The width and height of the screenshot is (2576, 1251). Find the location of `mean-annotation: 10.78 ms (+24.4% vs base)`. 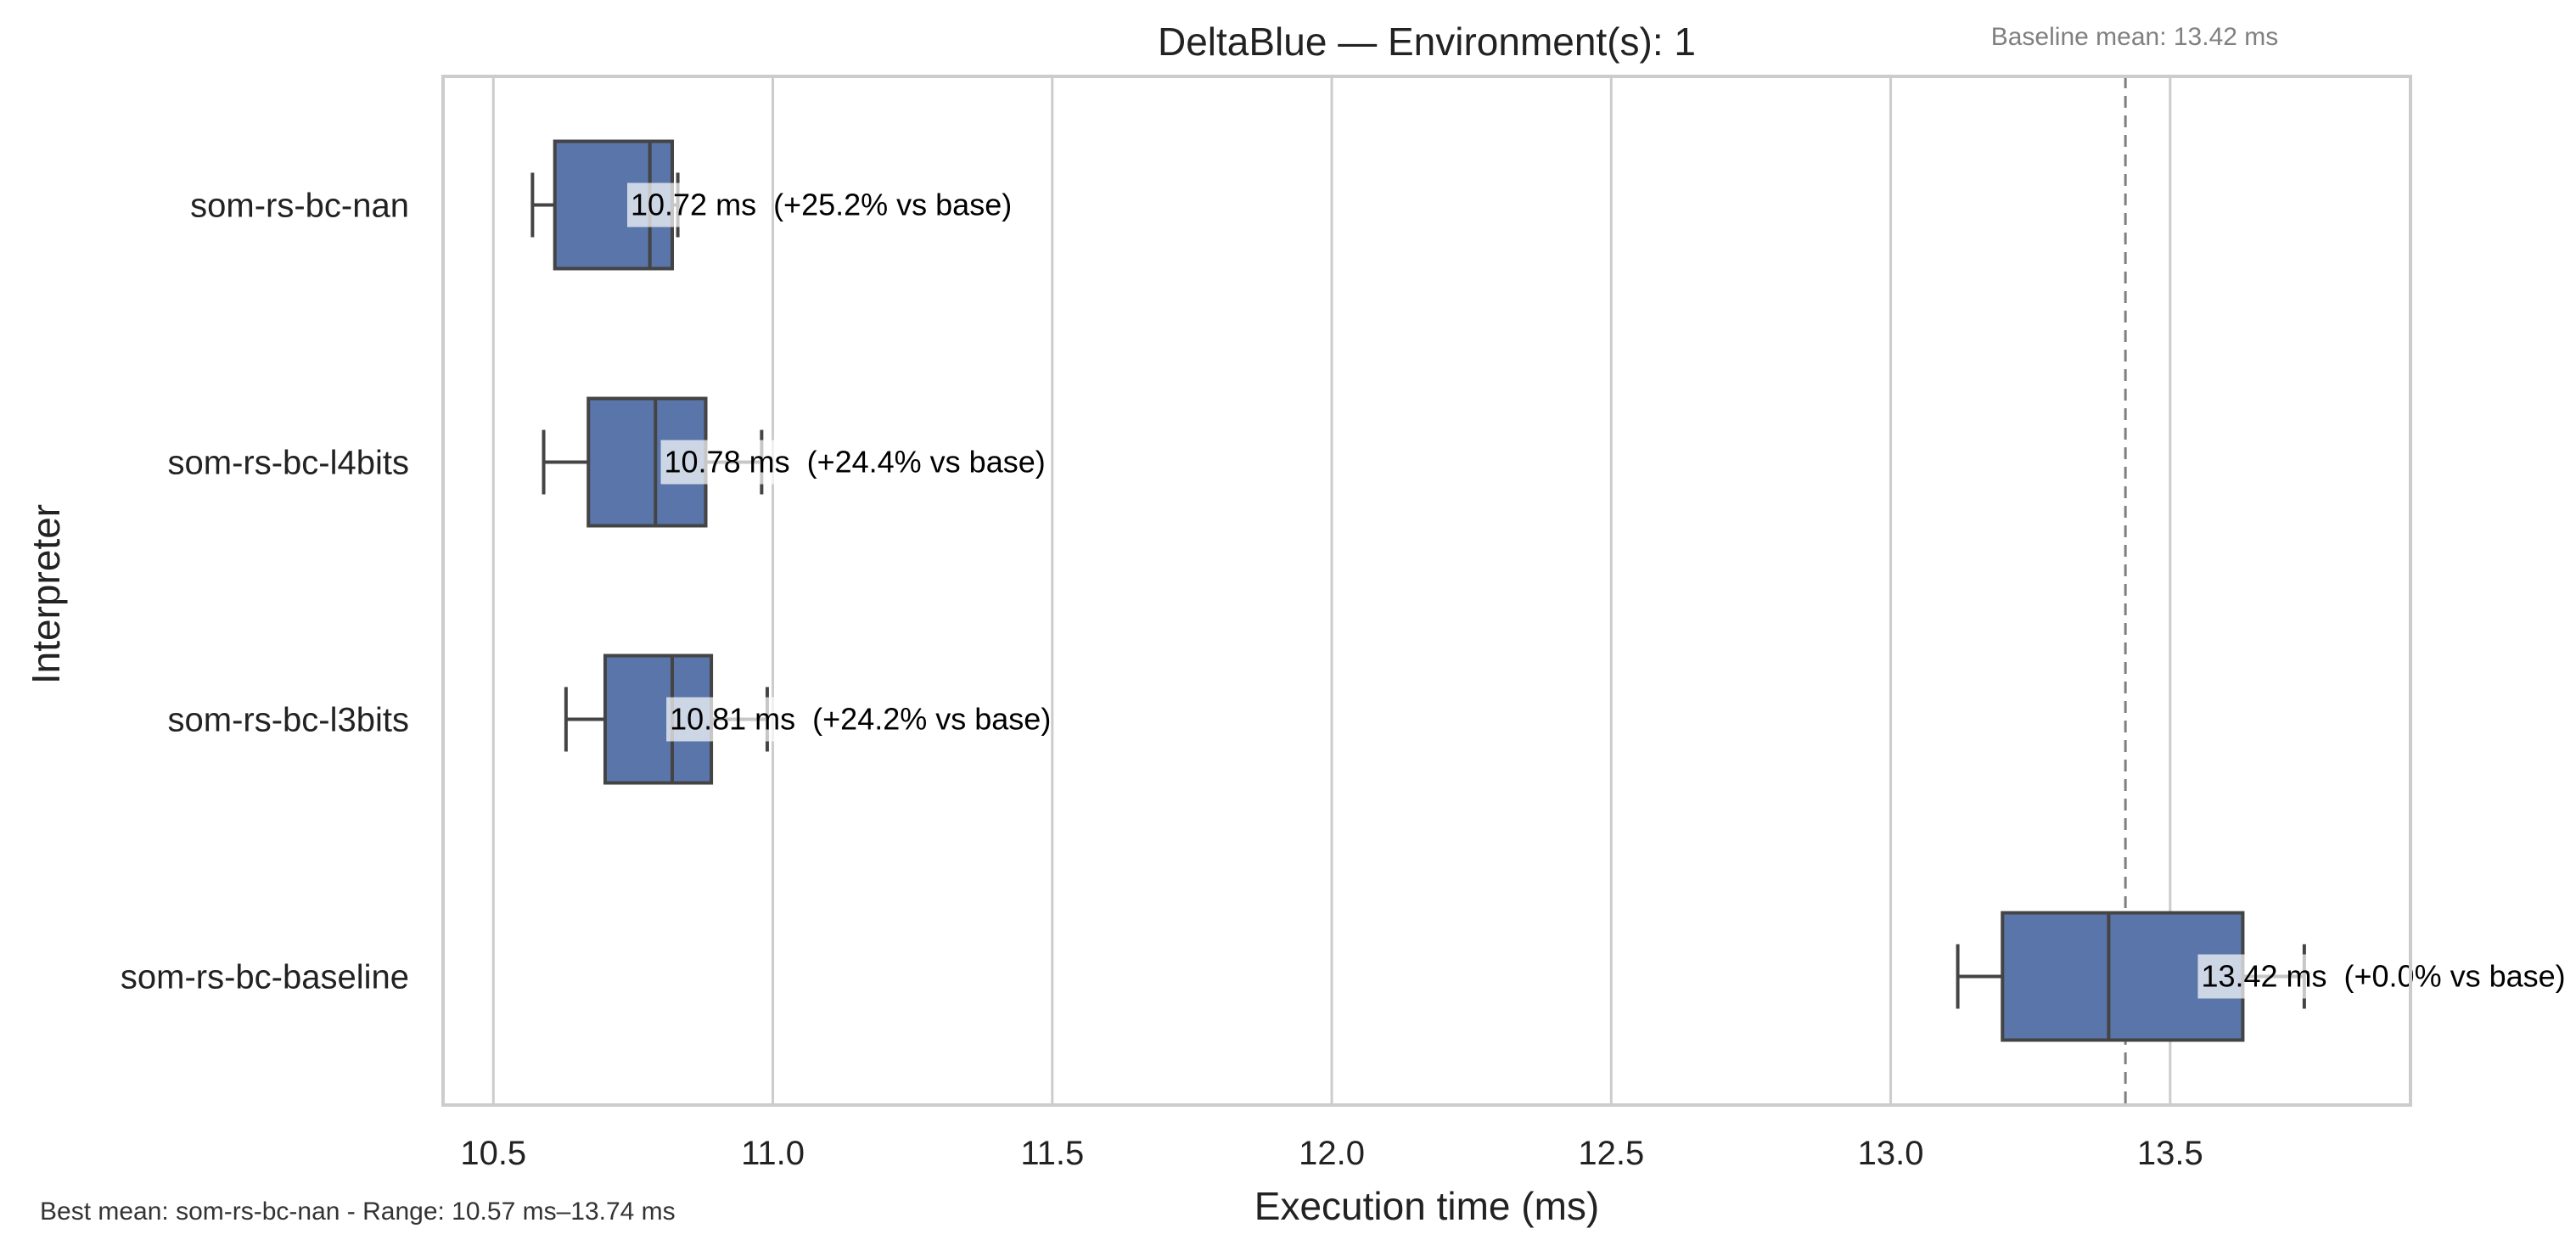

mean-annotation: 10.78 ms (+24.4% vs base) is located at coordinates (853, 462).